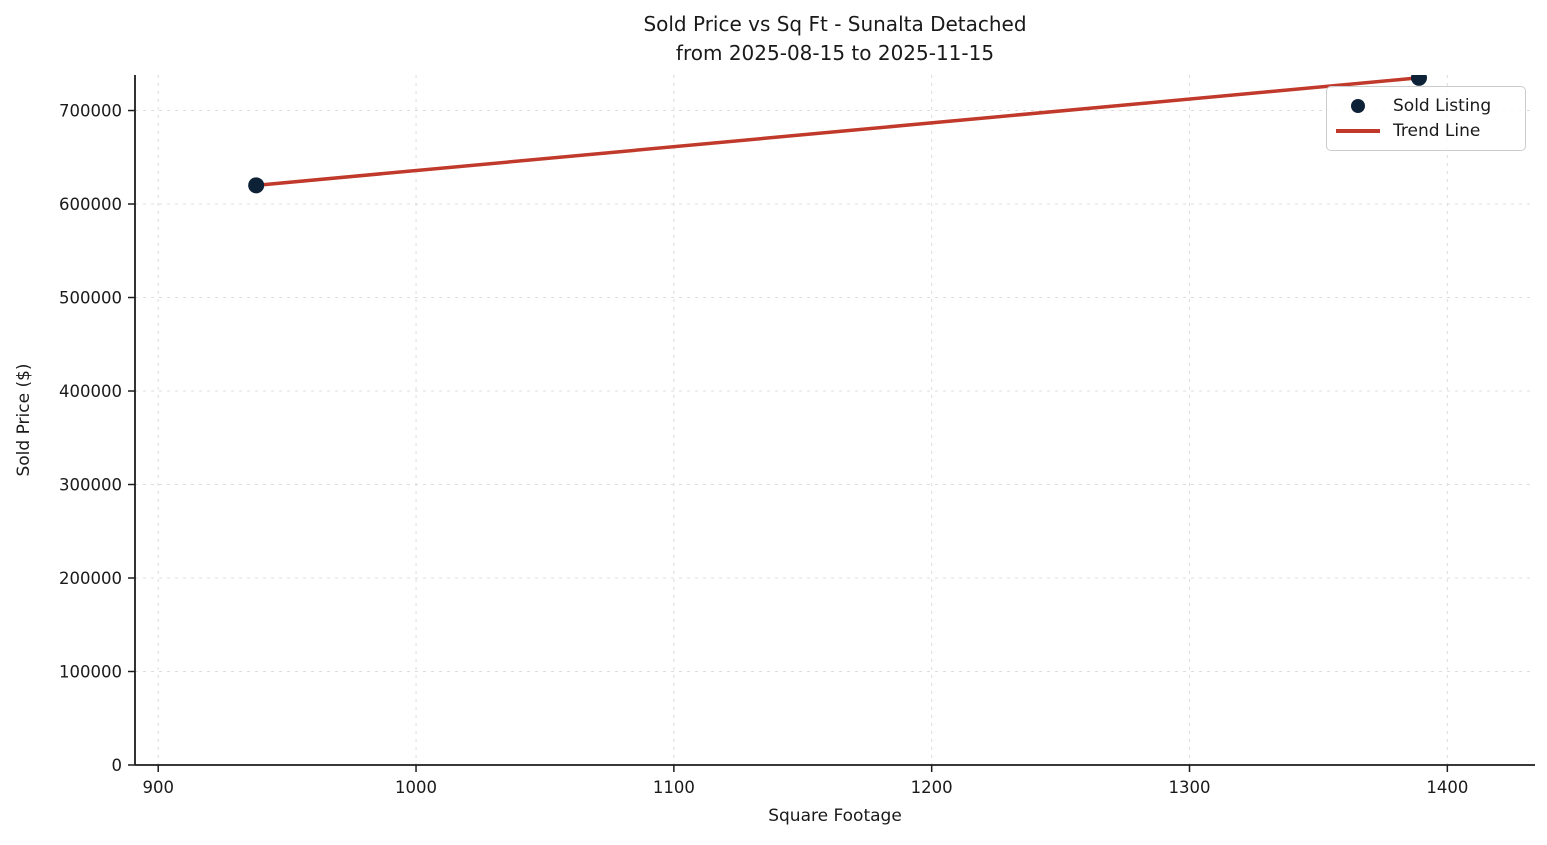 This screenshot has width=1547, height=845. I want to click on y-tick-label: 0, so click(117, 765).